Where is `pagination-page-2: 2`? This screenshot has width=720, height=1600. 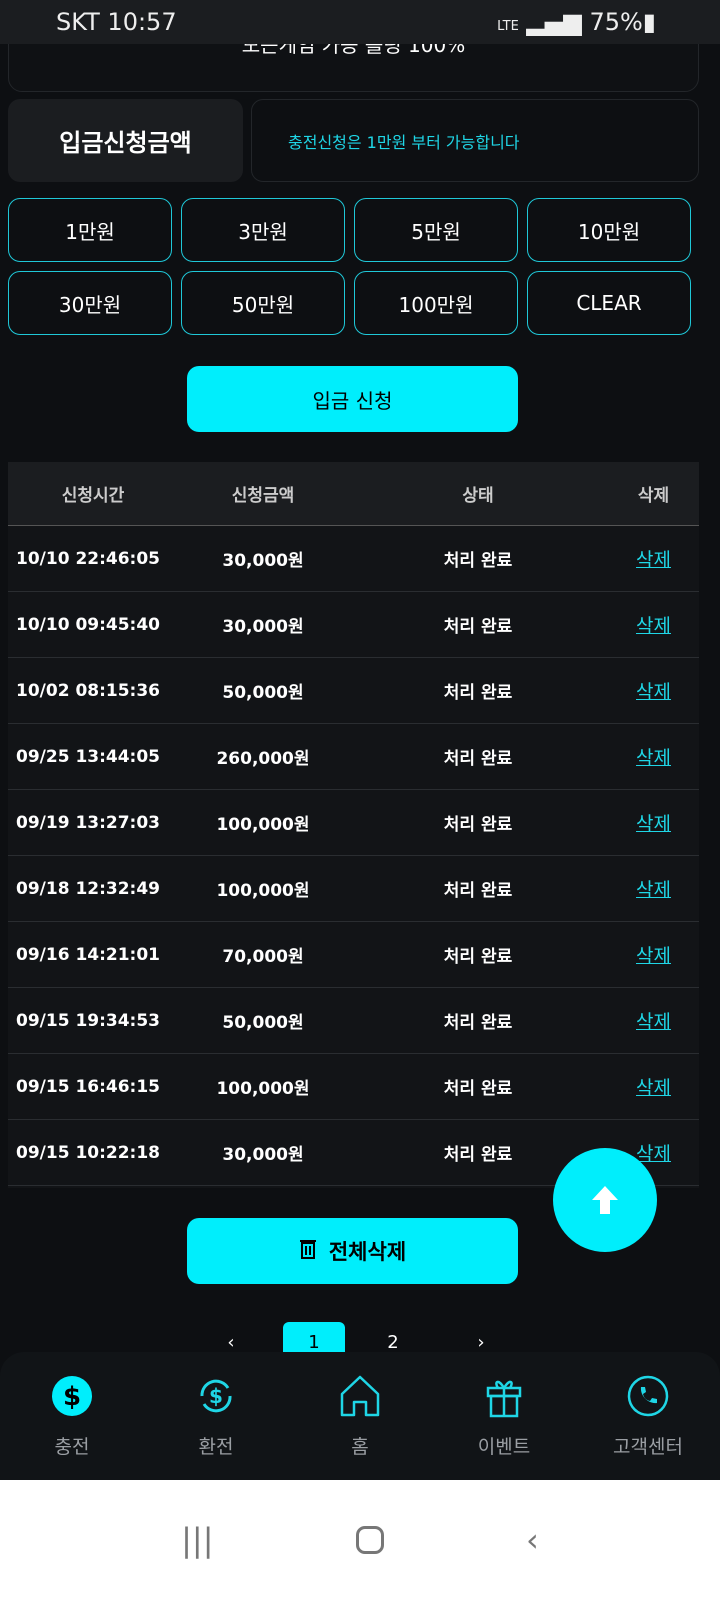 pagination-page-2: 2 is located at coordinates (393, 1342).